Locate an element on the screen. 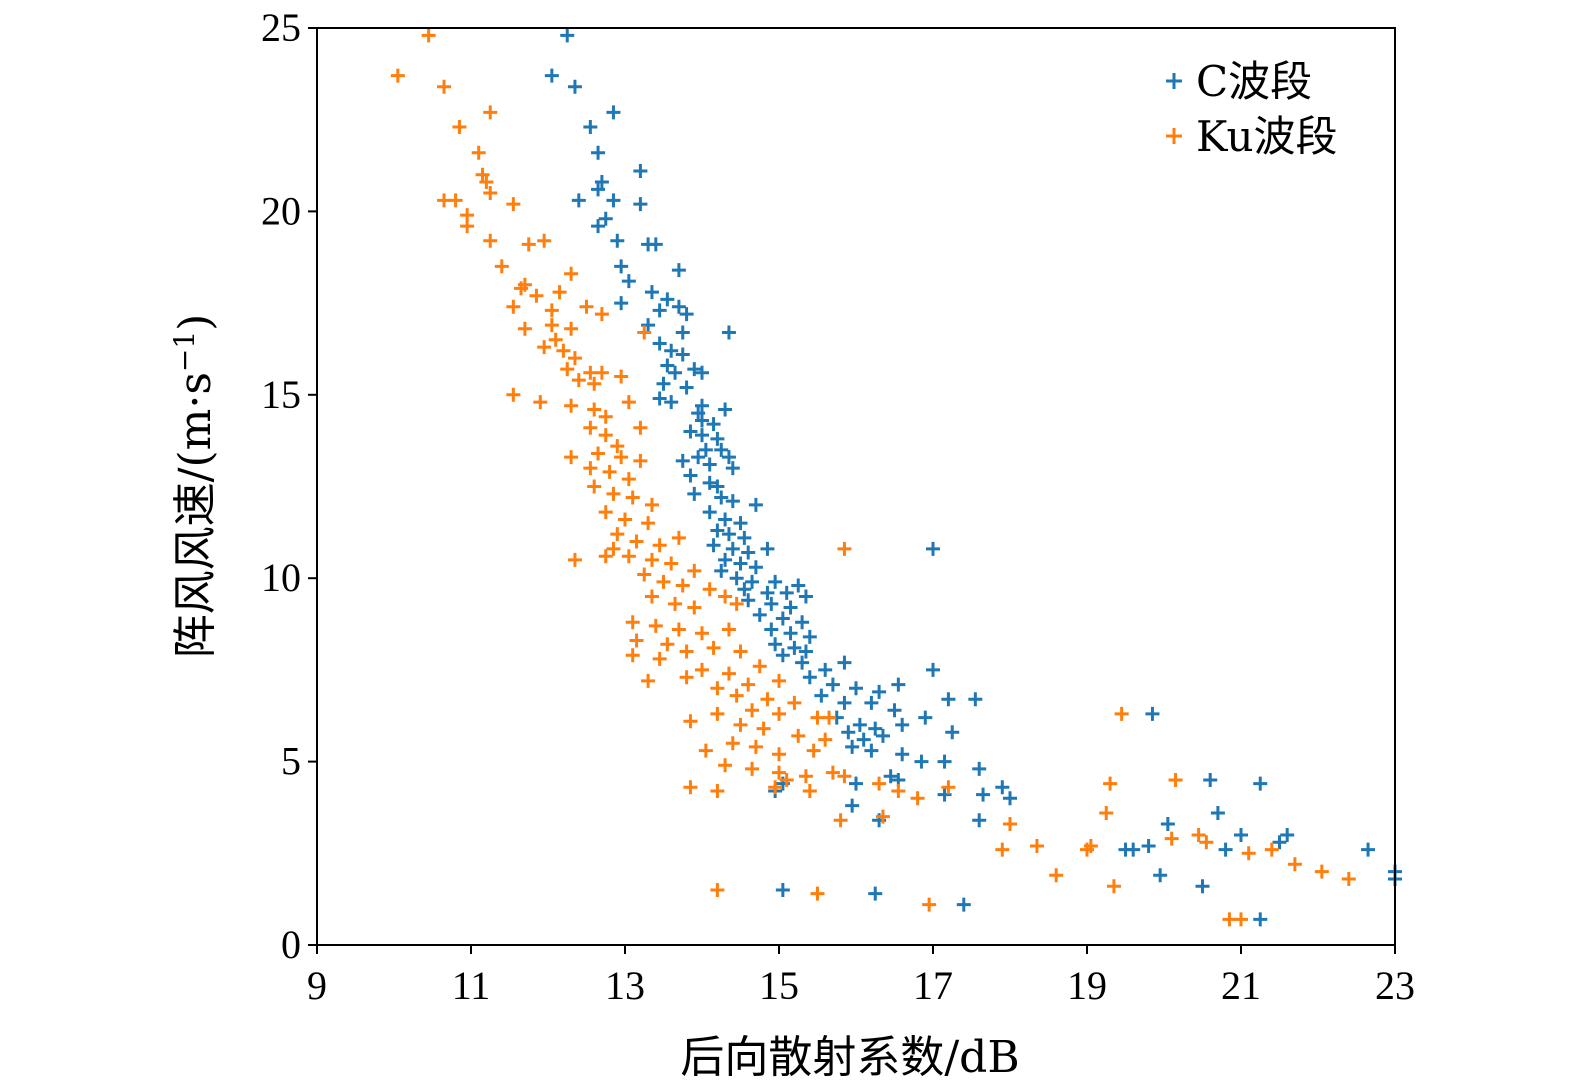 This screenshot has height=1091, width=1575. x-tick-label: 23 is located at coordinates (1395, 985).